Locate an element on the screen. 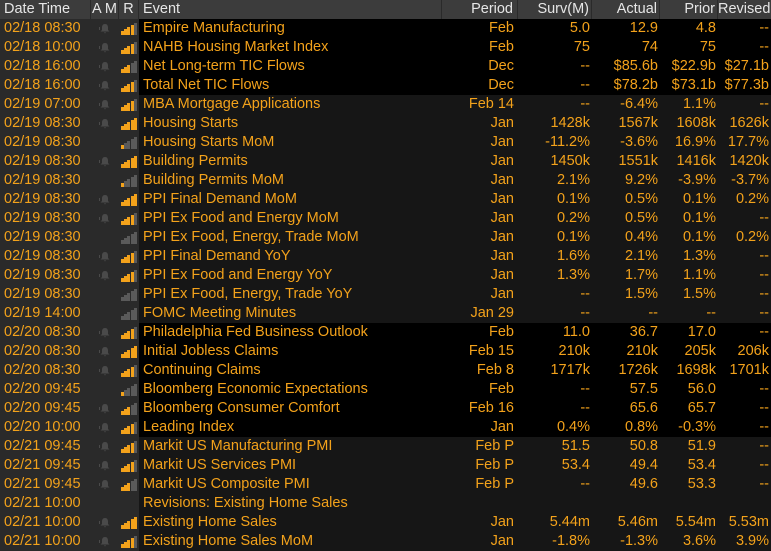  cell-event: Markit US Composite PMI is located at coordinates (226, 484).